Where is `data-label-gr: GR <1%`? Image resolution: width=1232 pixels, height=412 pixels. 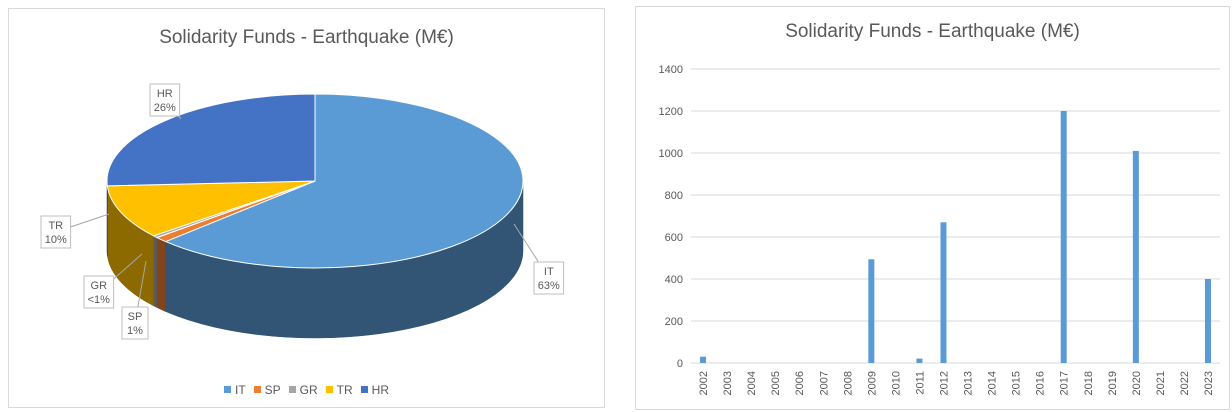
data-label-gr: GR <1% is located at coordinates (113, 281).